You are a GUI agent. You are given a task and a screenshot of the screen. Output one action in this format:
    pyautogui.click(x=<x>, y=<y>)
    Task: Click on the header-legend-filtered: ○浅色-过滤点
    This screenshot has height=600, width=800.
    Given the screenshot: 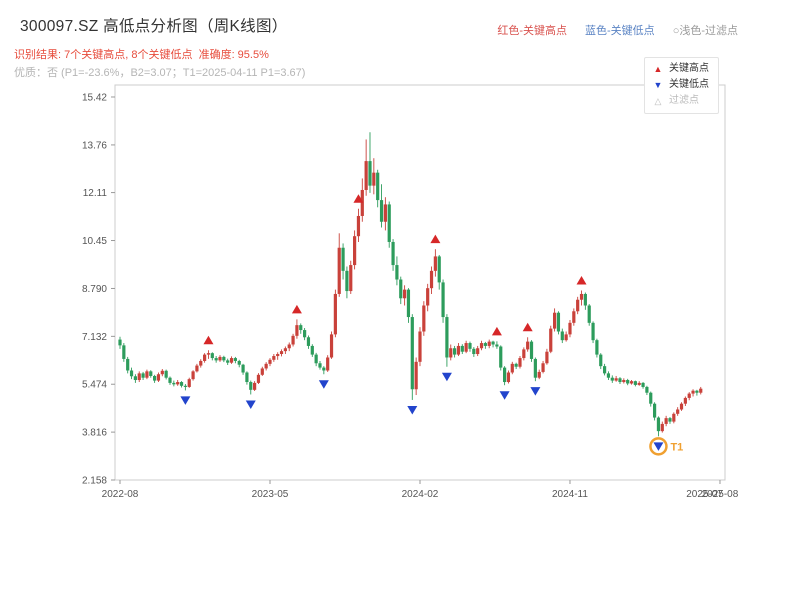 What is the action you would take?
    pyautogui.click(x=705, y=31)
    